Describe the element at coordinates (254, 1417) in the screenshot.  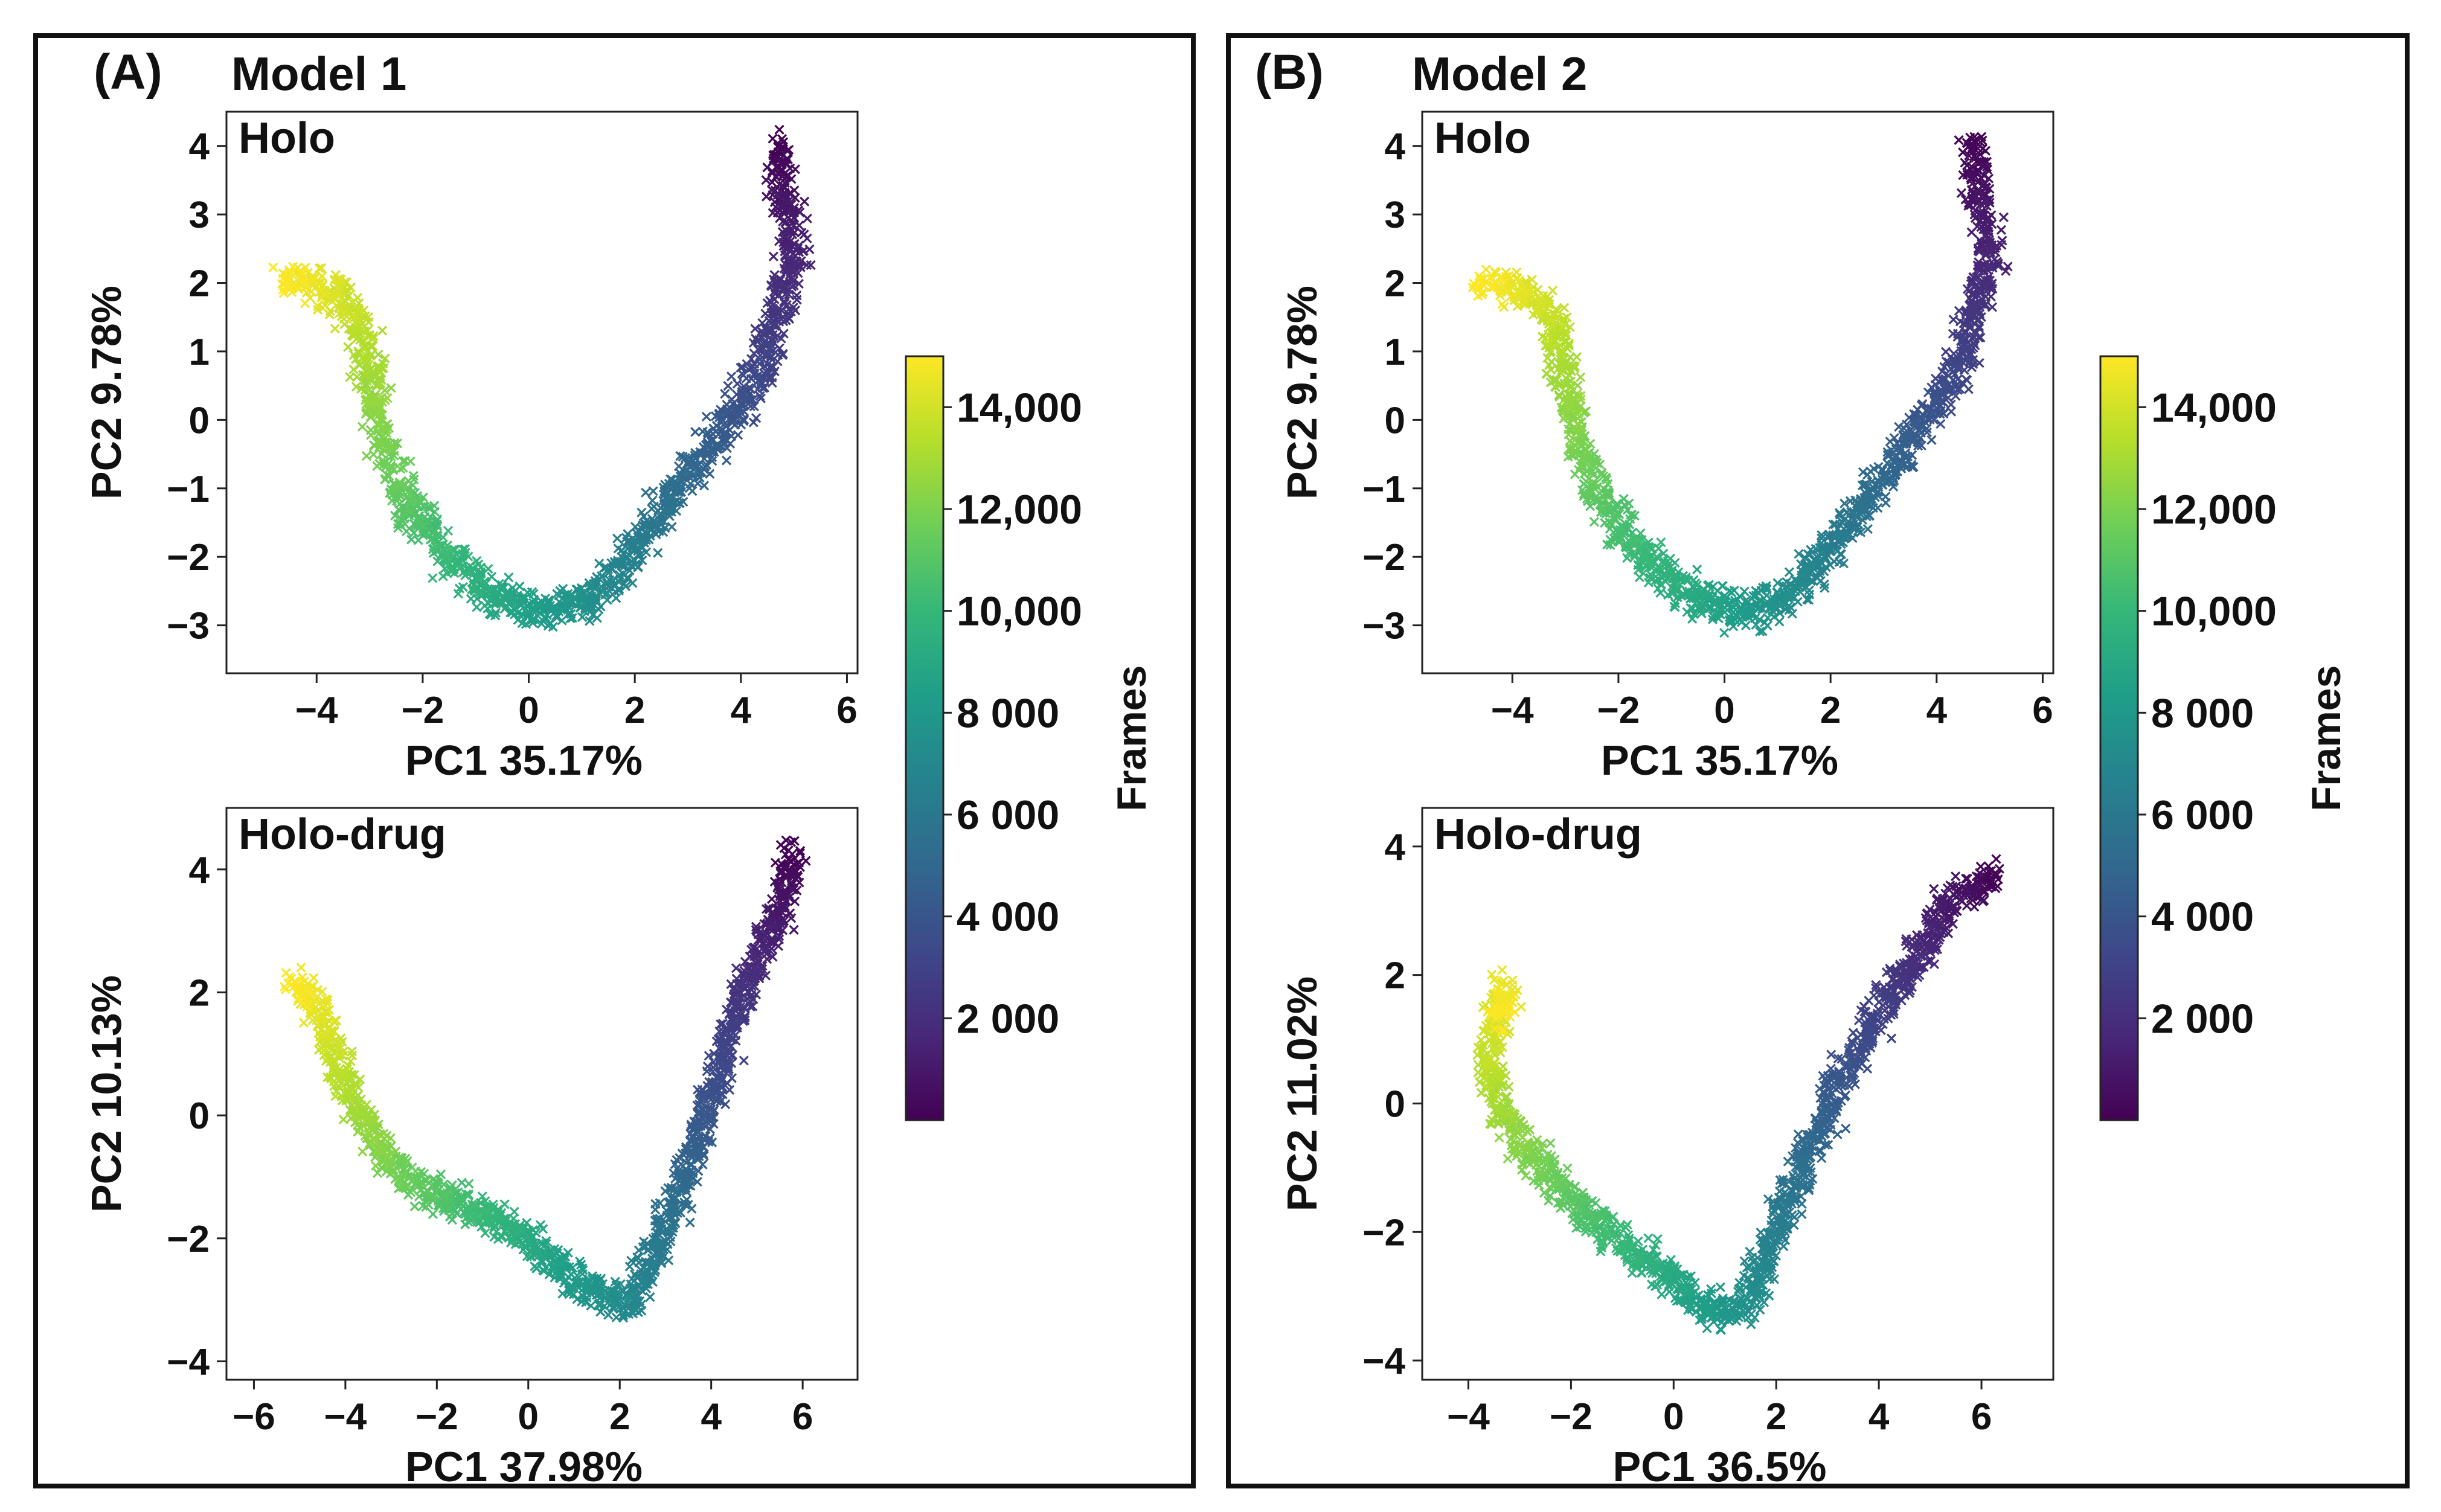
I see `x-tick-label: −6` at that location.